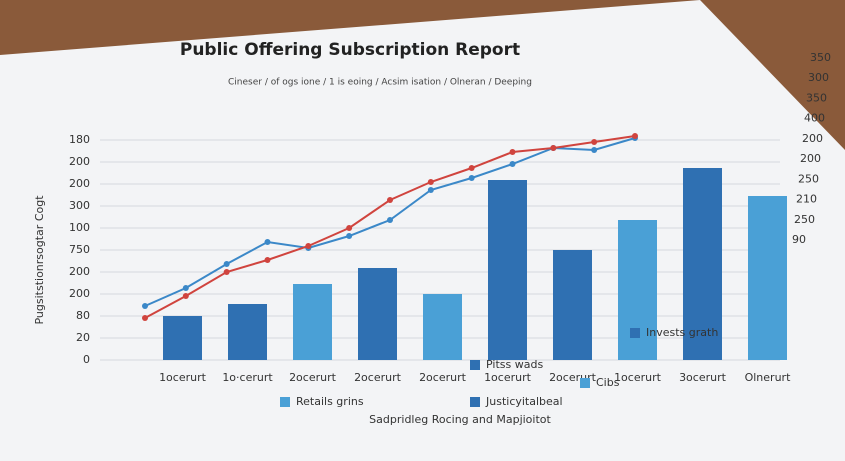 The image size is (845, 461). Describe the element at coordinates (608, 382) in the screenshot. I see `legend-label: Cibs` at that location.